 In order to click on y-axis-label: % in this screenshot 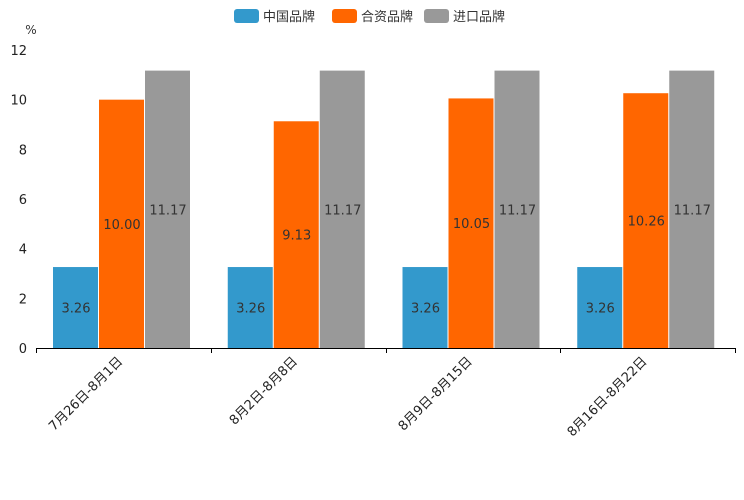, I will do `click(30, 30)`.